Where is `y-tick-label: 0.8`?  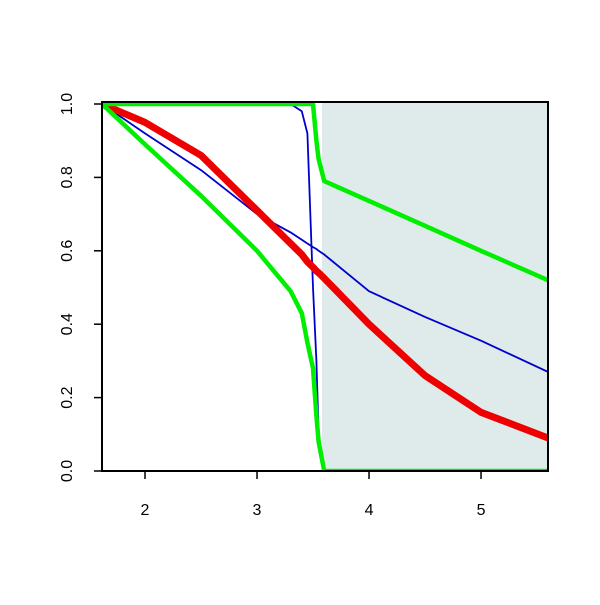 y-tick-label: 0.8 is located at coordinates (67, 177).